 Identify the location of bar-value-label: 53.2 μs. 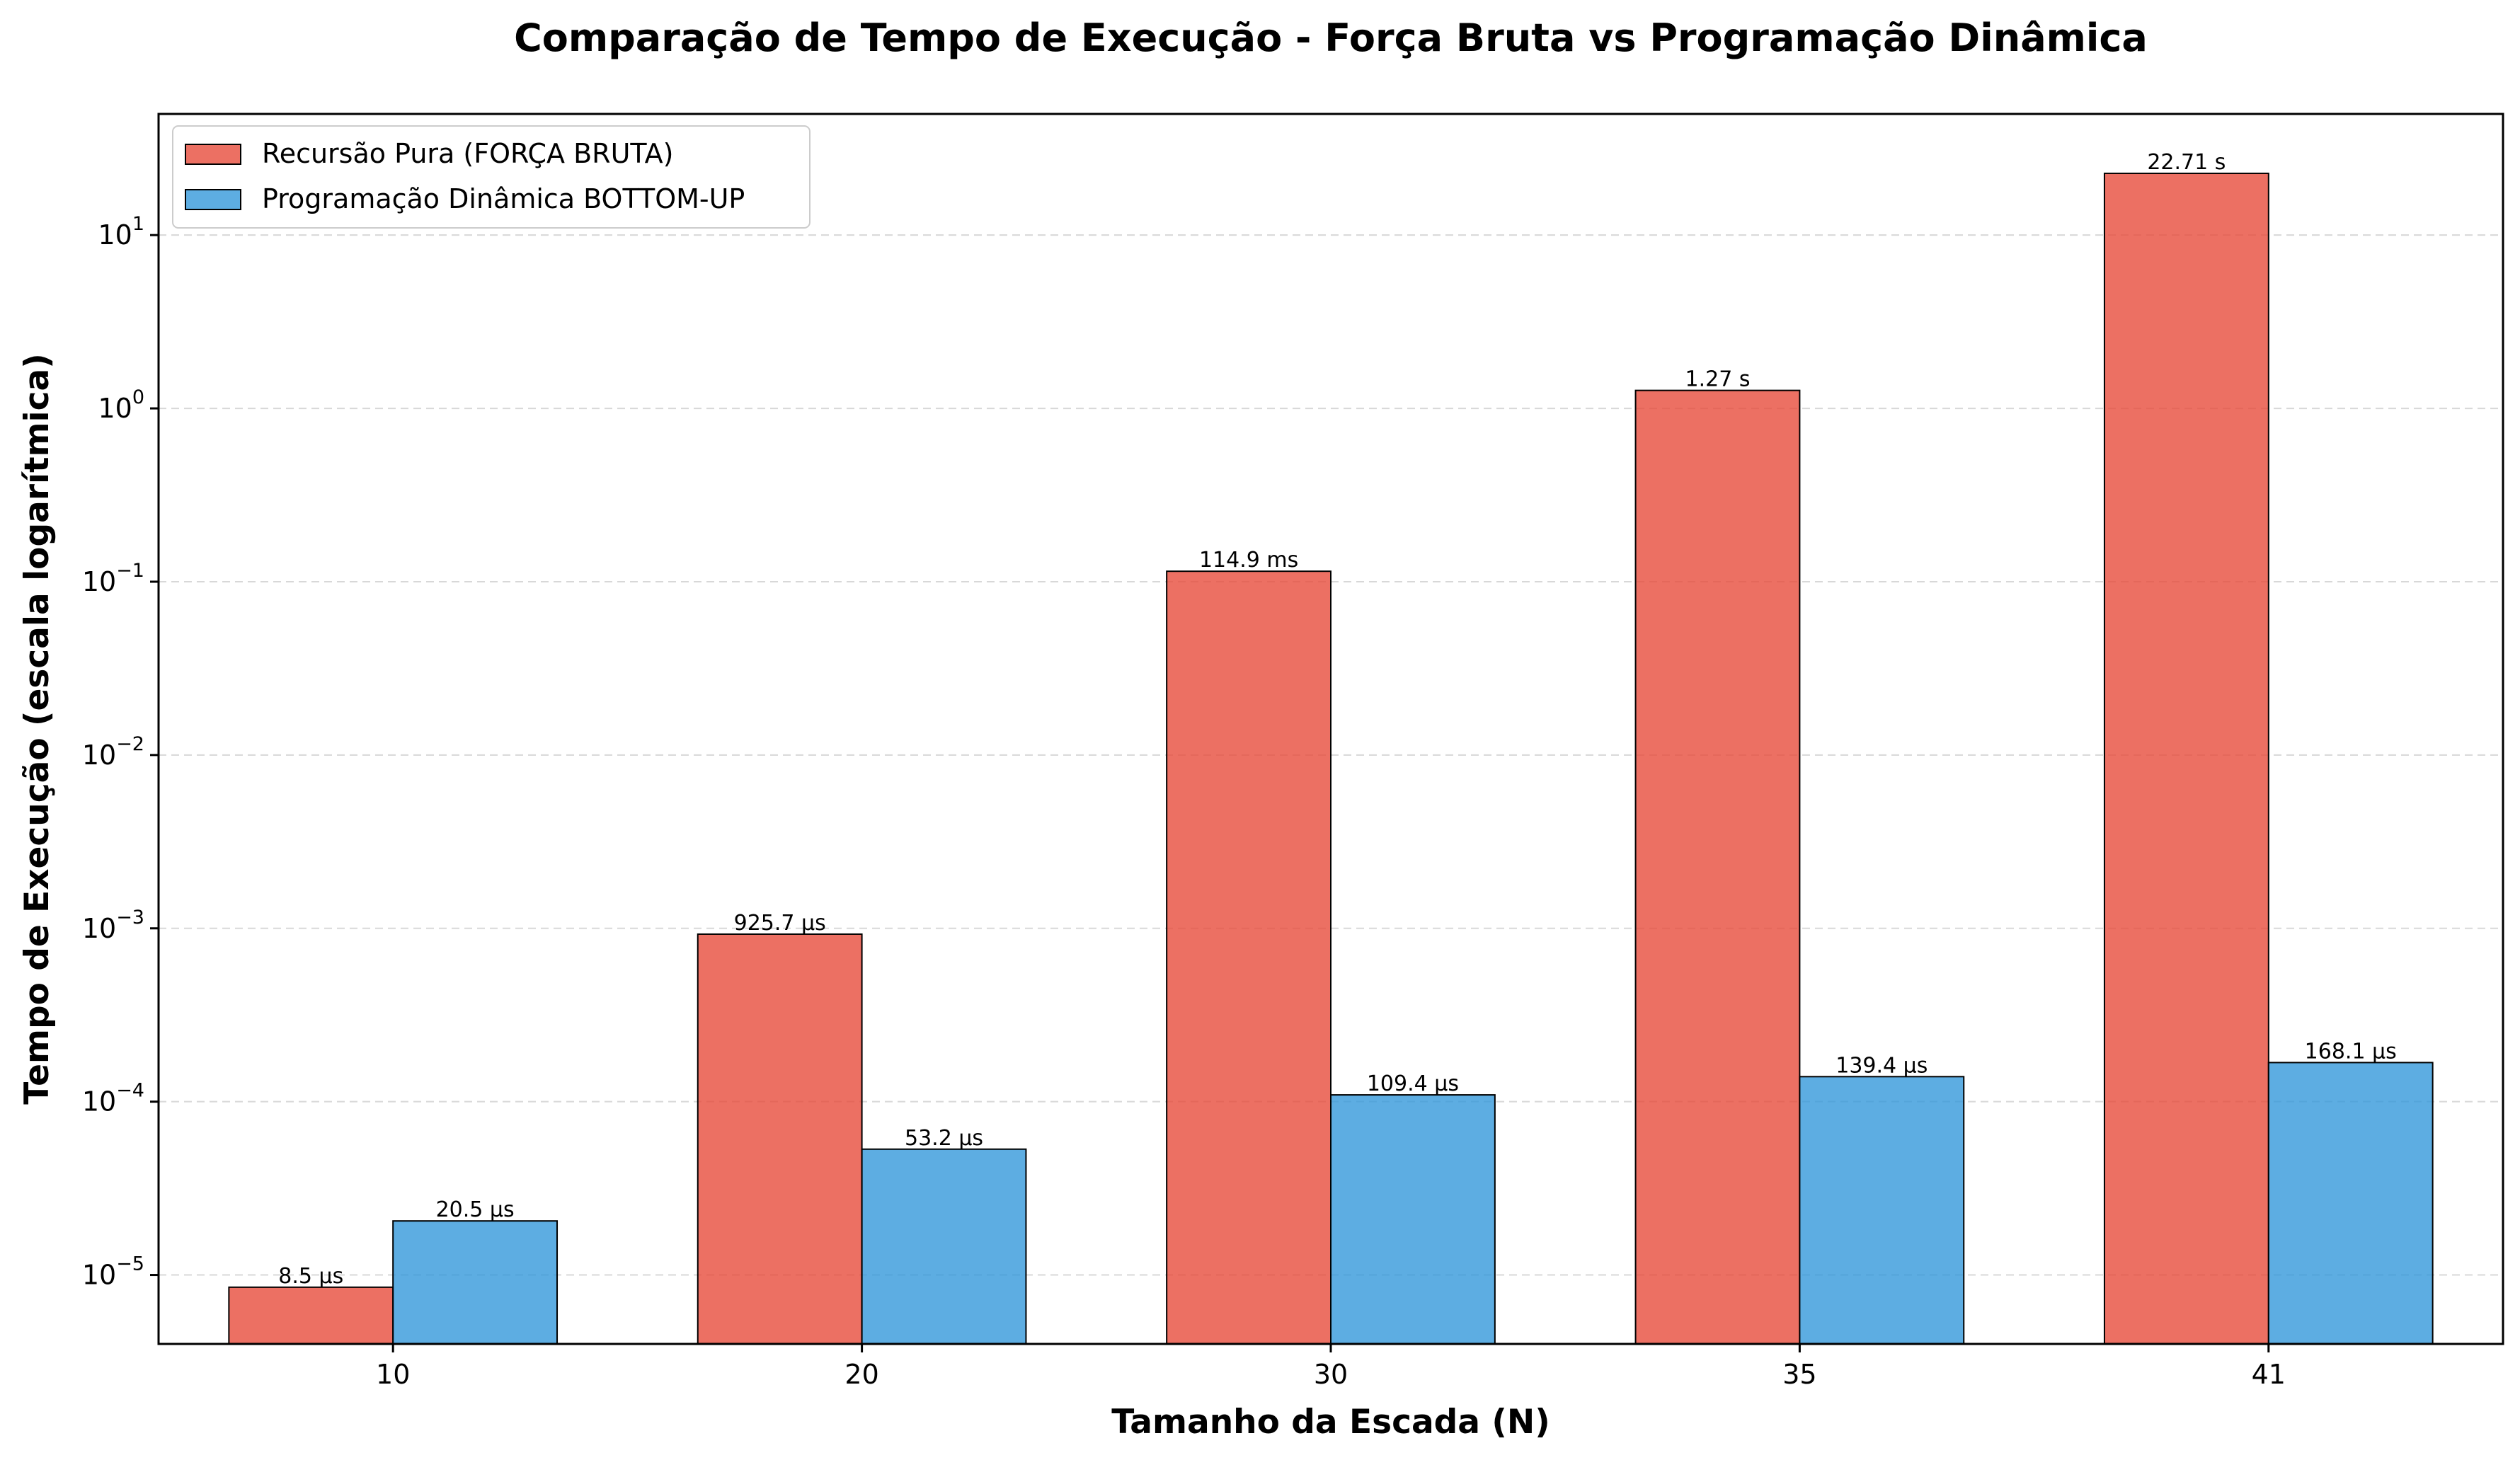
(944, 1138).